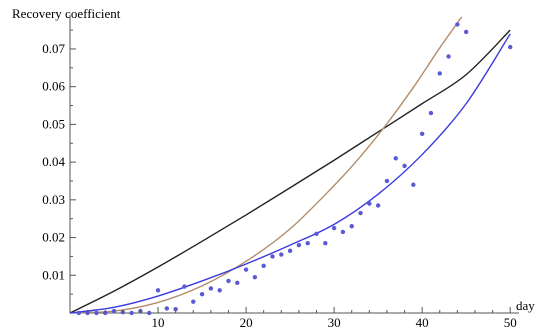 This screenshot has width=545, height=330. I want to click on y-tick-label: 0.01, so click(53, 274).